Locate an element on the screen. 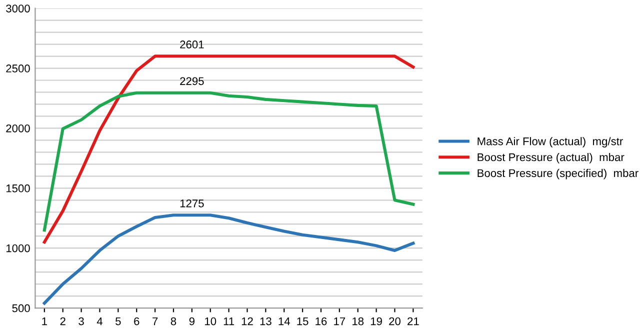  x-tick-label: 17 is located at coordinates (340, 321).